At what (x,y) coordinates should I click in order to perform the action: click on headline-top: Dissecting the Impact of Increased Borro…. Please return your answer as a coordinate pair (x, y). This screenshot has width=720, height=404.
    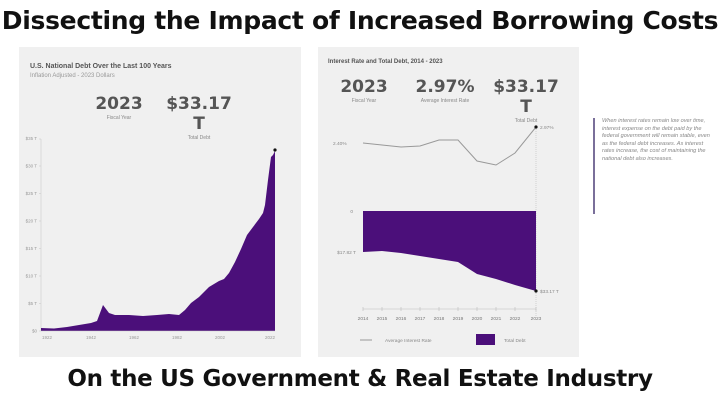
    Looking at the image, I should click on (360, 20).